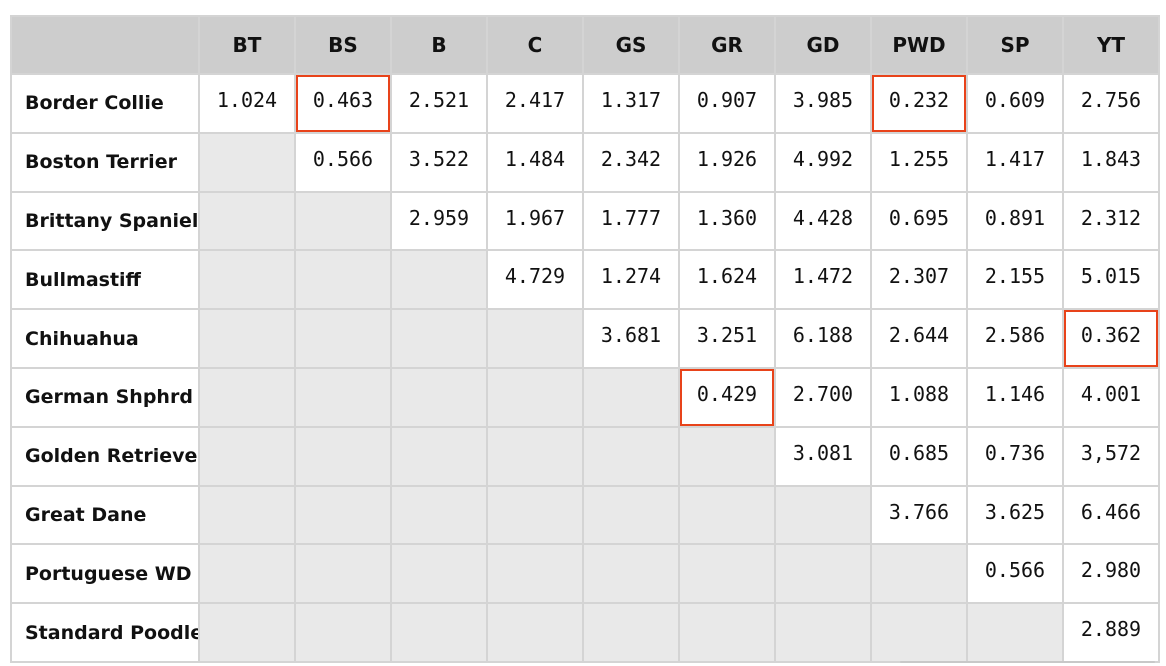 Image resolution: width=1166 pixels, height=666 pixels. Describe the element at coordinates (1015, 338) in the screenshot. I see `value-cell: 2.586` at that location.